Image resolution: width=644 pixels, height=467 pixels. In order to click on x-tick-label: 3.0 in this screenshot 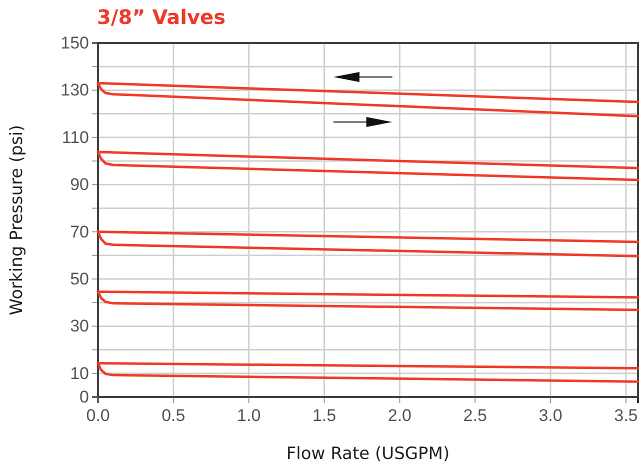, I will do `click(550, 416)`.